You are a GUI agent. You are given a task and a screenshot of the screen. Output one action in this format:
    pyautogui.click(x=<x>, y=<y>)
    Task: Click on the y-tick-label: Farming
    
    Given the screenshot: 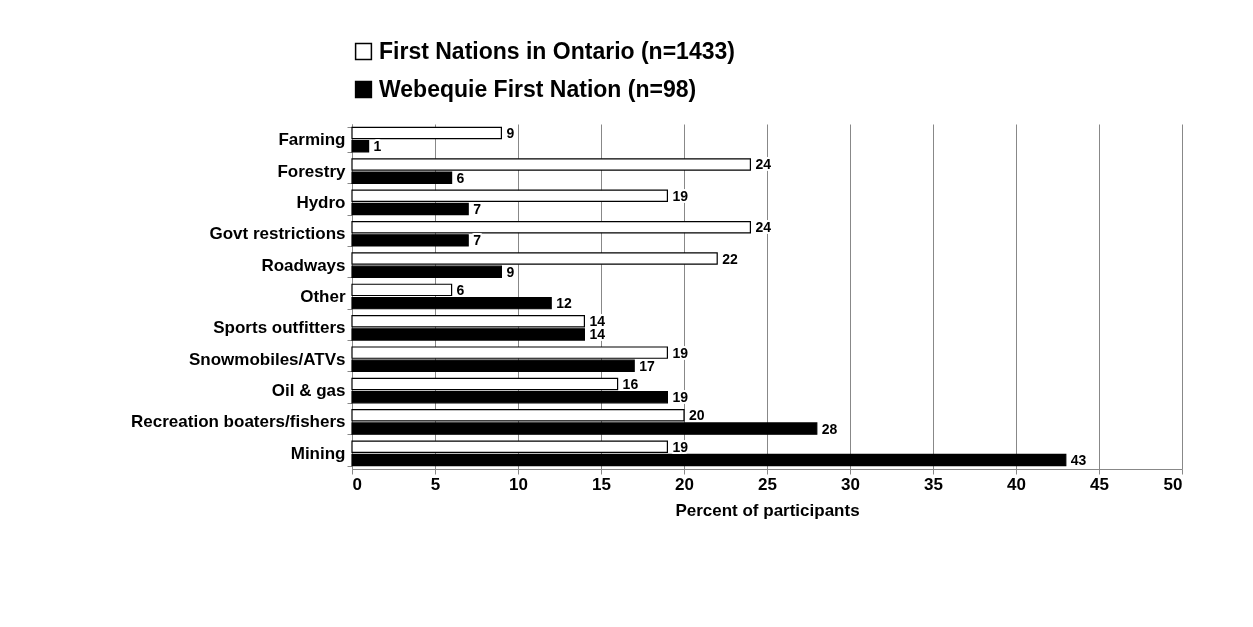 What is the action you would take?
    pyautogui.click(x=312, y=140)
    